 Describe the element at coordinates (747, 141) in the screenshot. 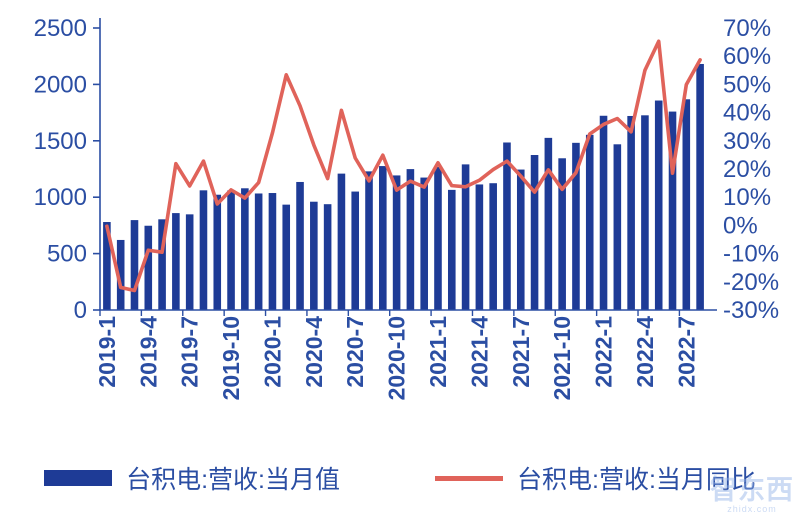

I see `y-axis-right-tick-label: 30%` at that location.